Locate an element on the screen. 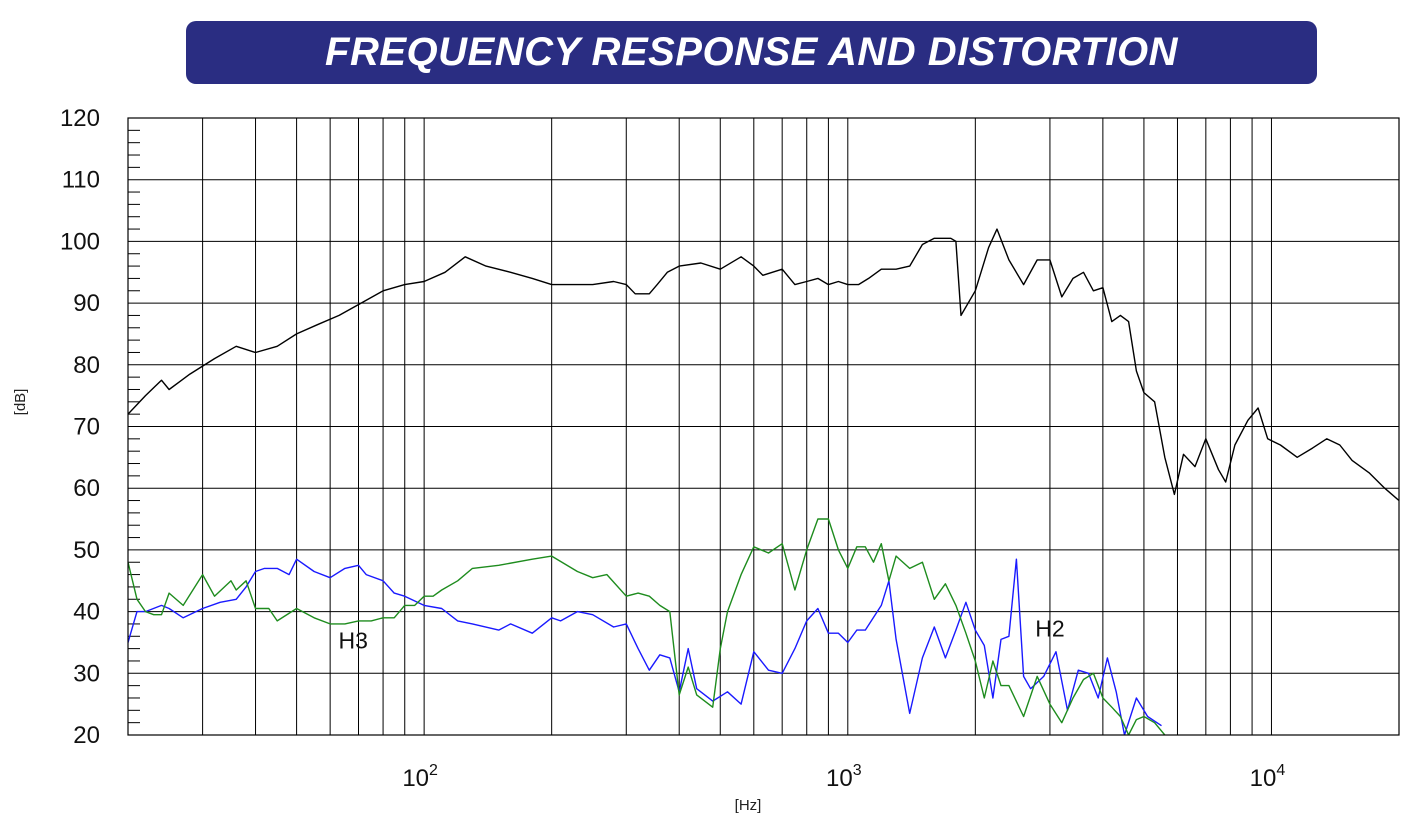 This screenshot has height=820, width=1418. y-tick-label: 110 is located at coordinates (81, 180).